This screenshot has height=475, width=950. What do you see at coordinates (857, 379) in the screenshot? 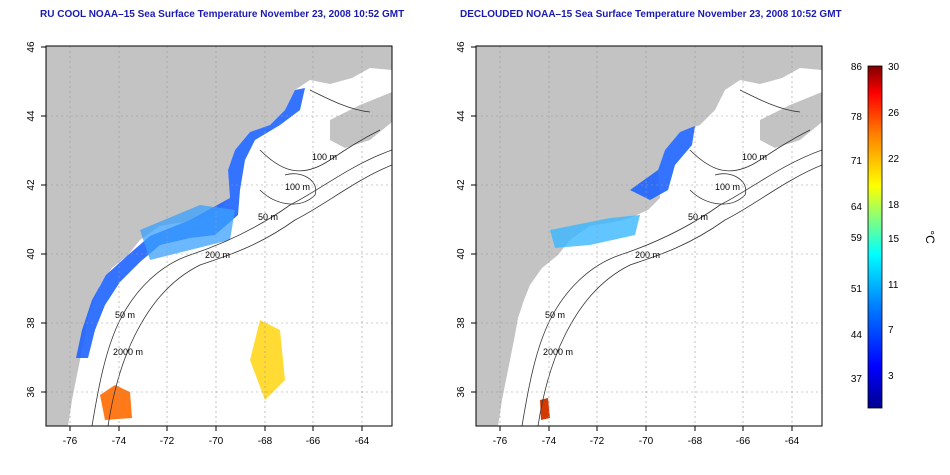
I see `fahrenheit-tick: 37` at bounding box center [857, 379].